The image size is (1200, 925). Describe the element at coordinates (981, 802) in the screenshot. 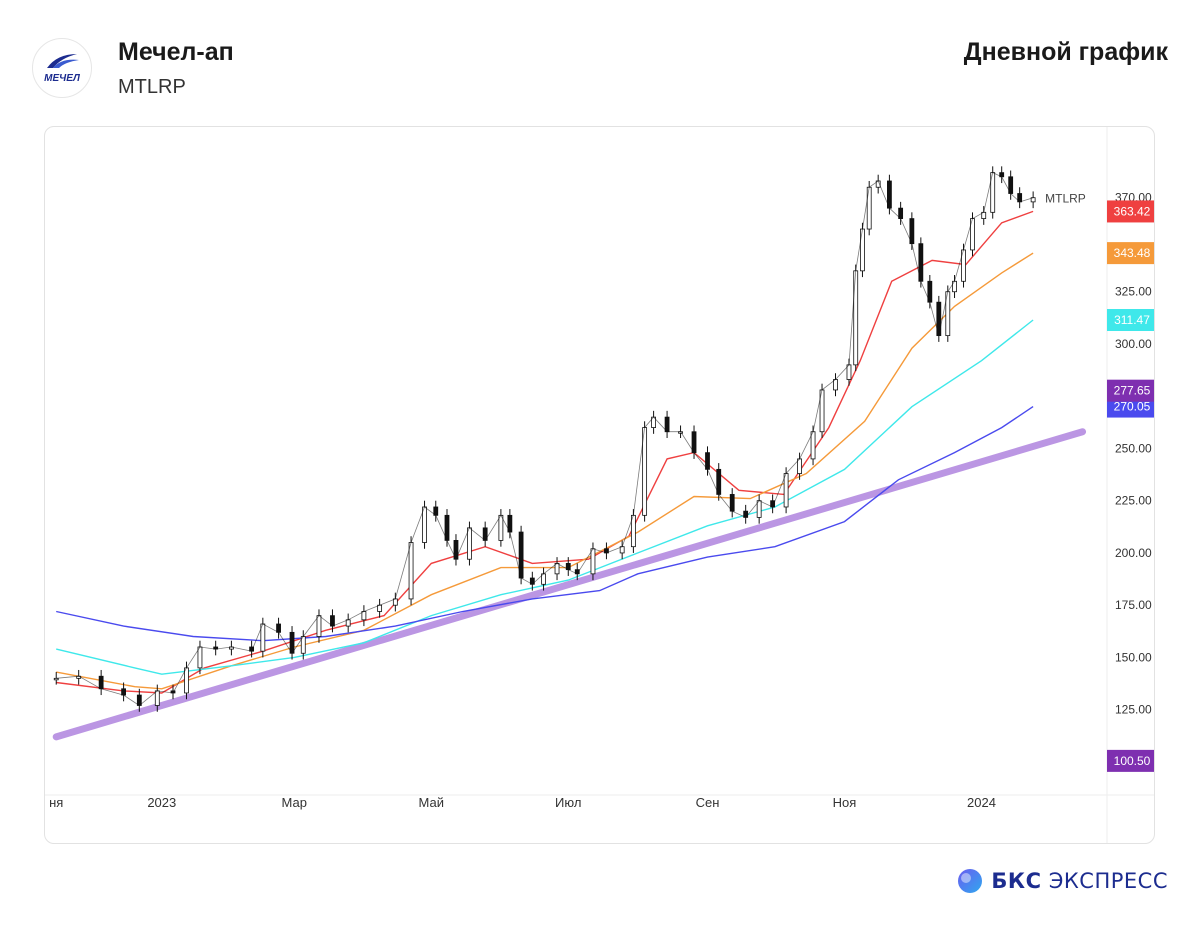

I see `x-tick-label: 2024` at that location.